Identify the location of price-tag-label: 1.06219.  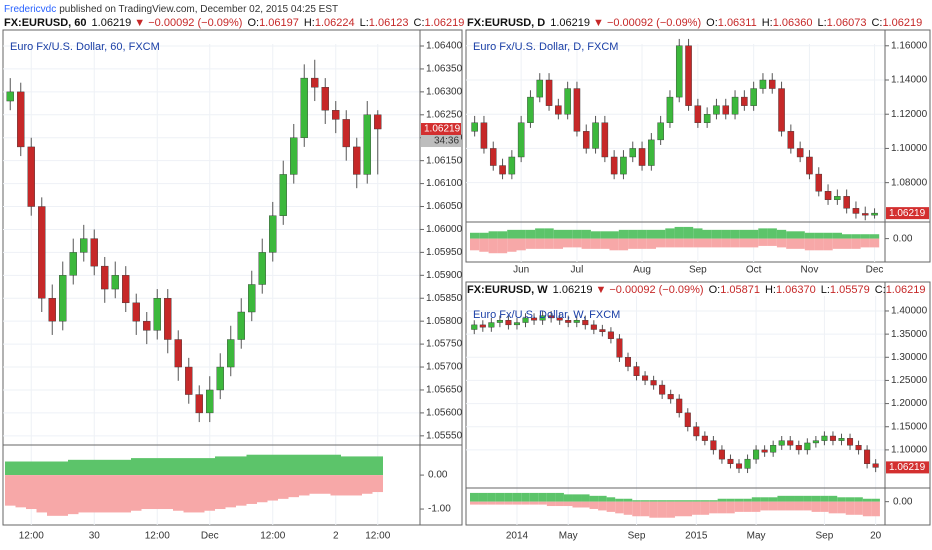
(907, 467).